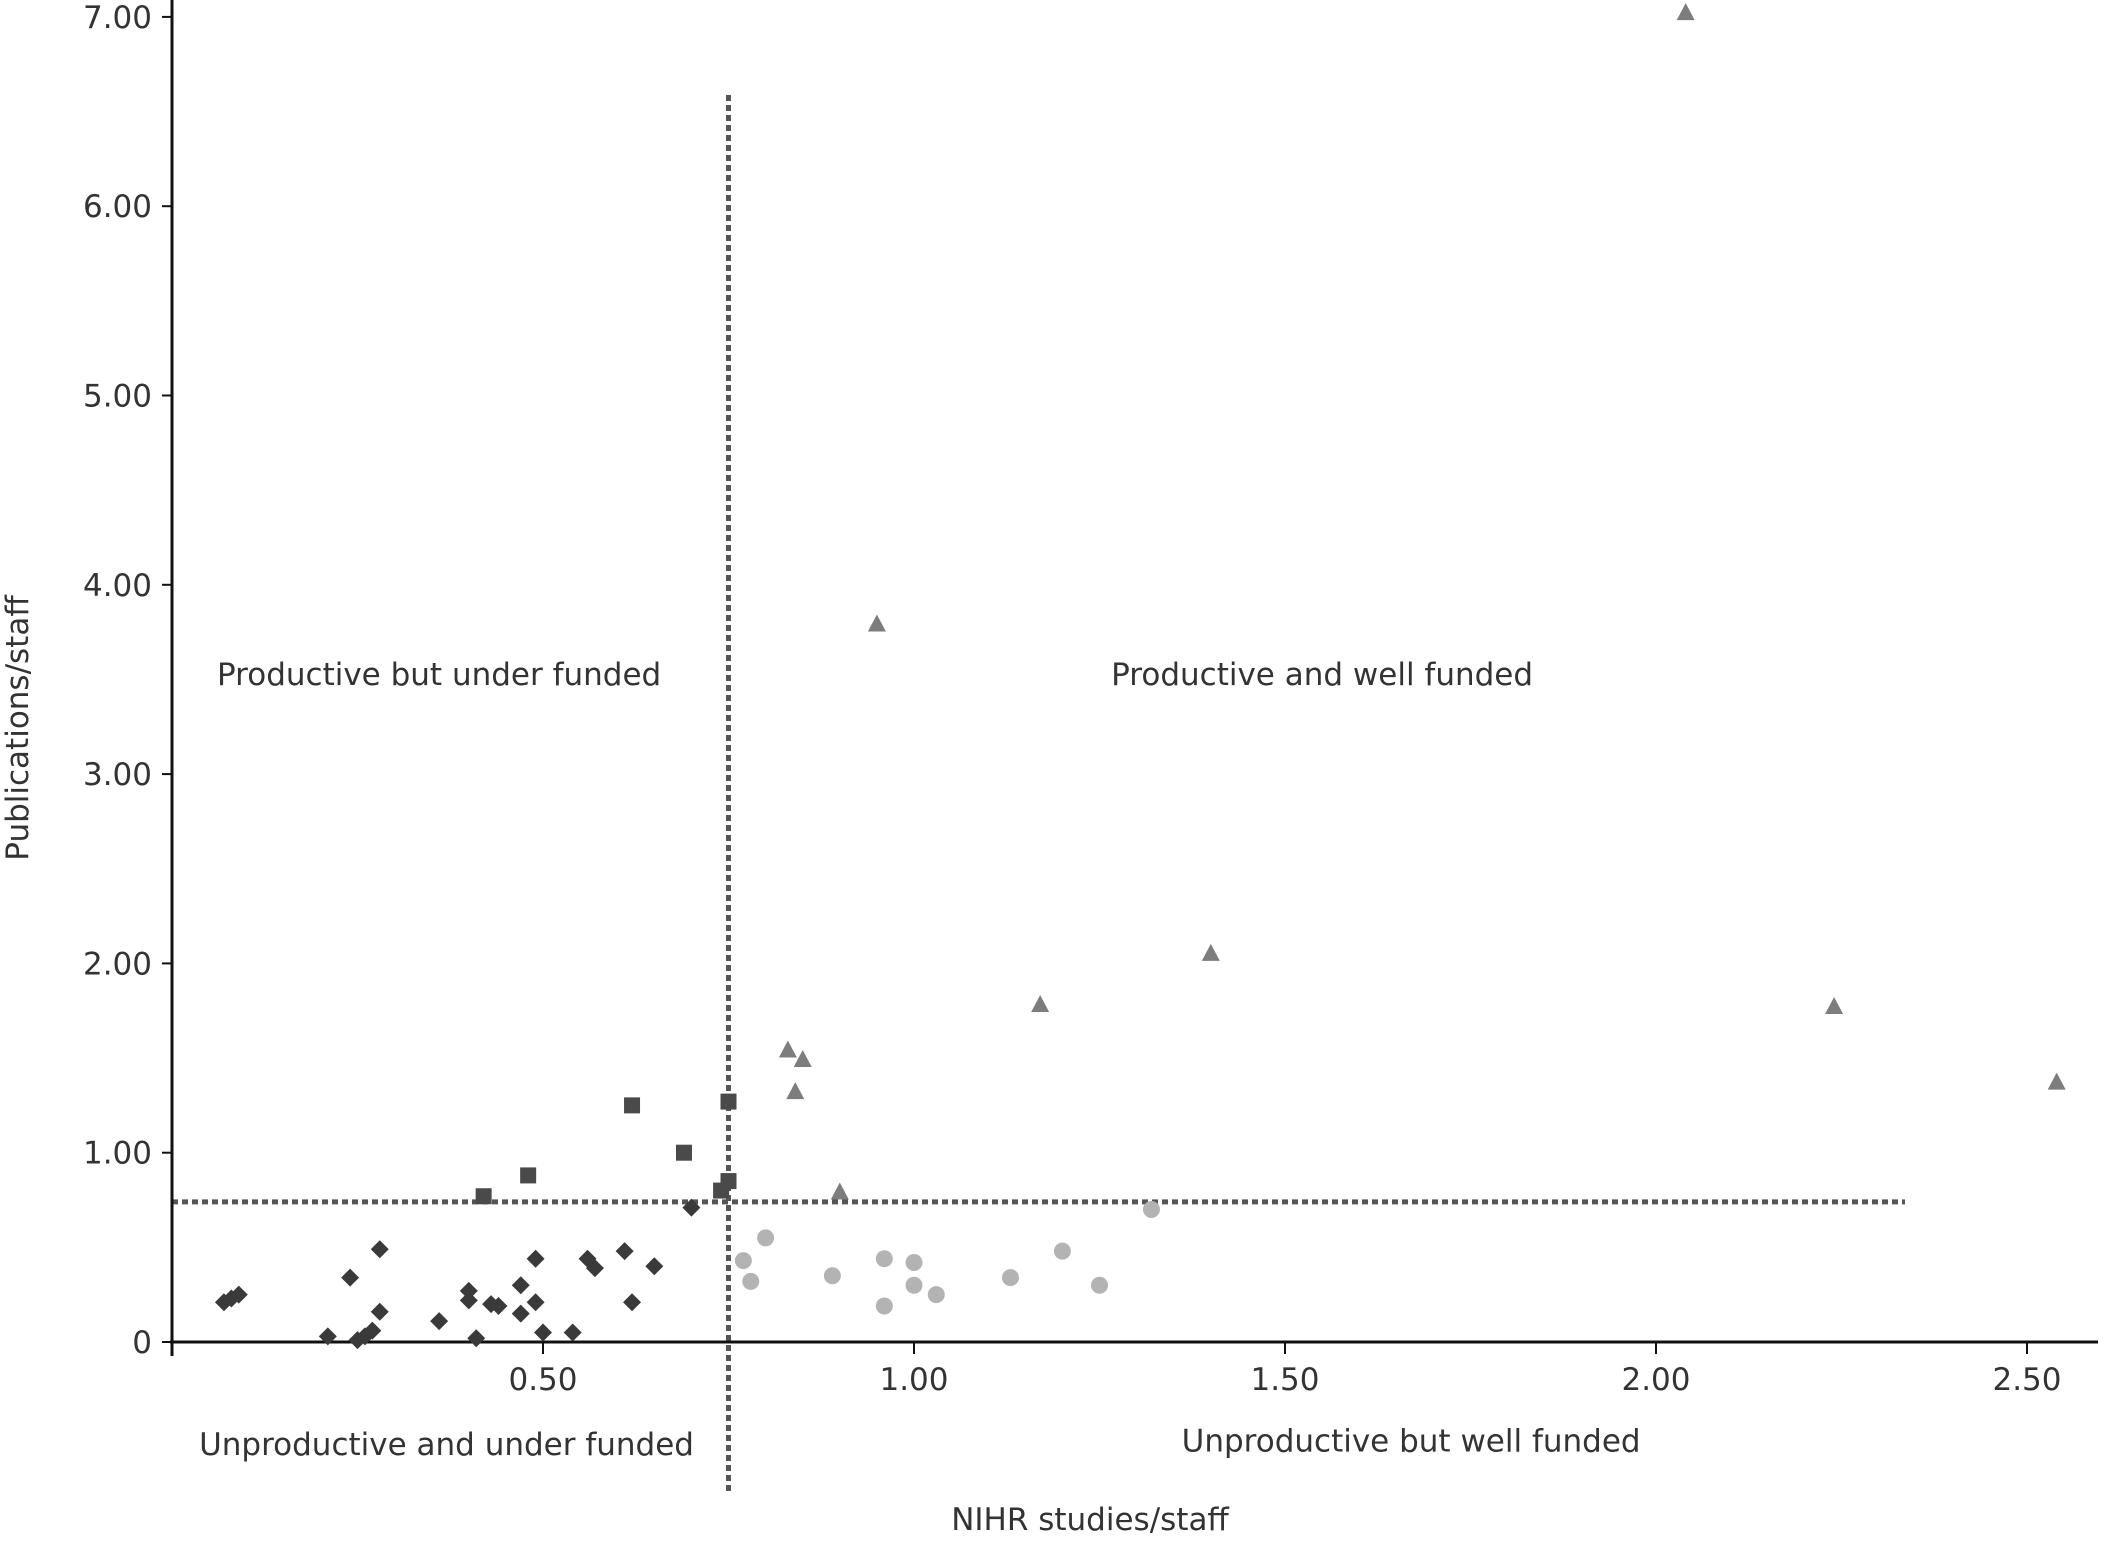  Describe the element at coordinates (117, 1154) in the screenshot. I see `y-tick-label: 1.00` at that location.